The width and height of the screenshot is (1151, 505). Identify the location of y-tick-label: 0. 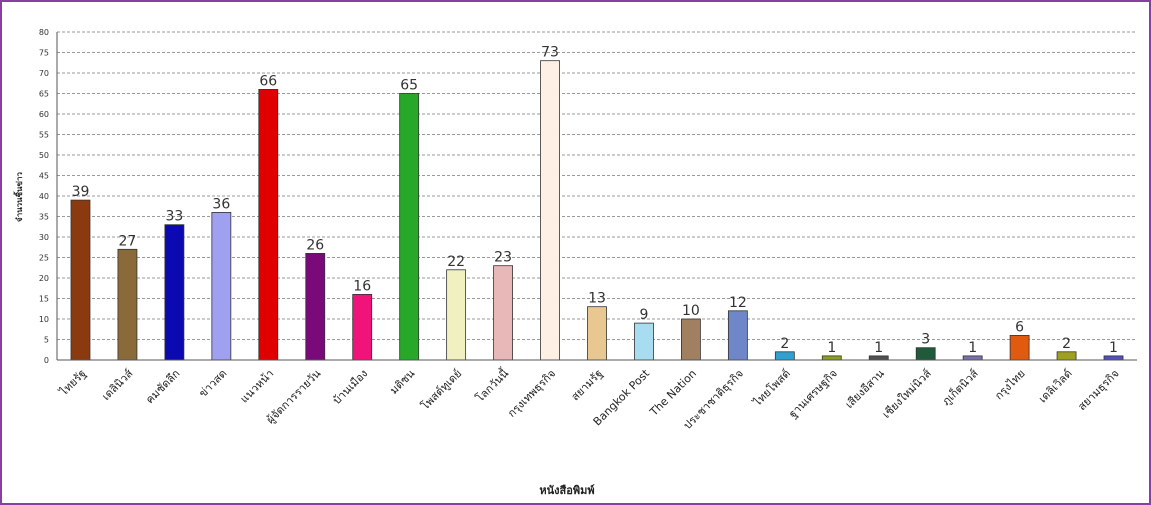
(46, 360).